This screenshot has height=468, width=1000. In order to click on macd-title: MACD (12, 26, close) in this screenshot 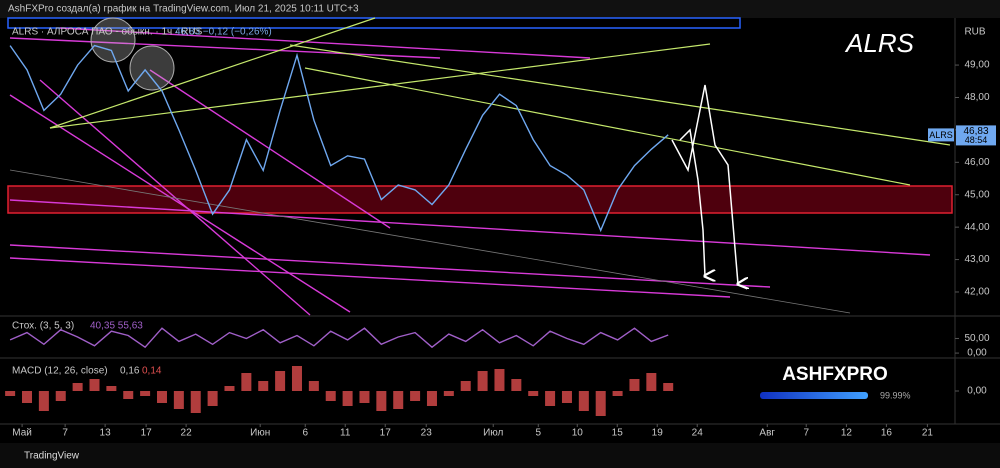, I will do `click(60, 371)`.